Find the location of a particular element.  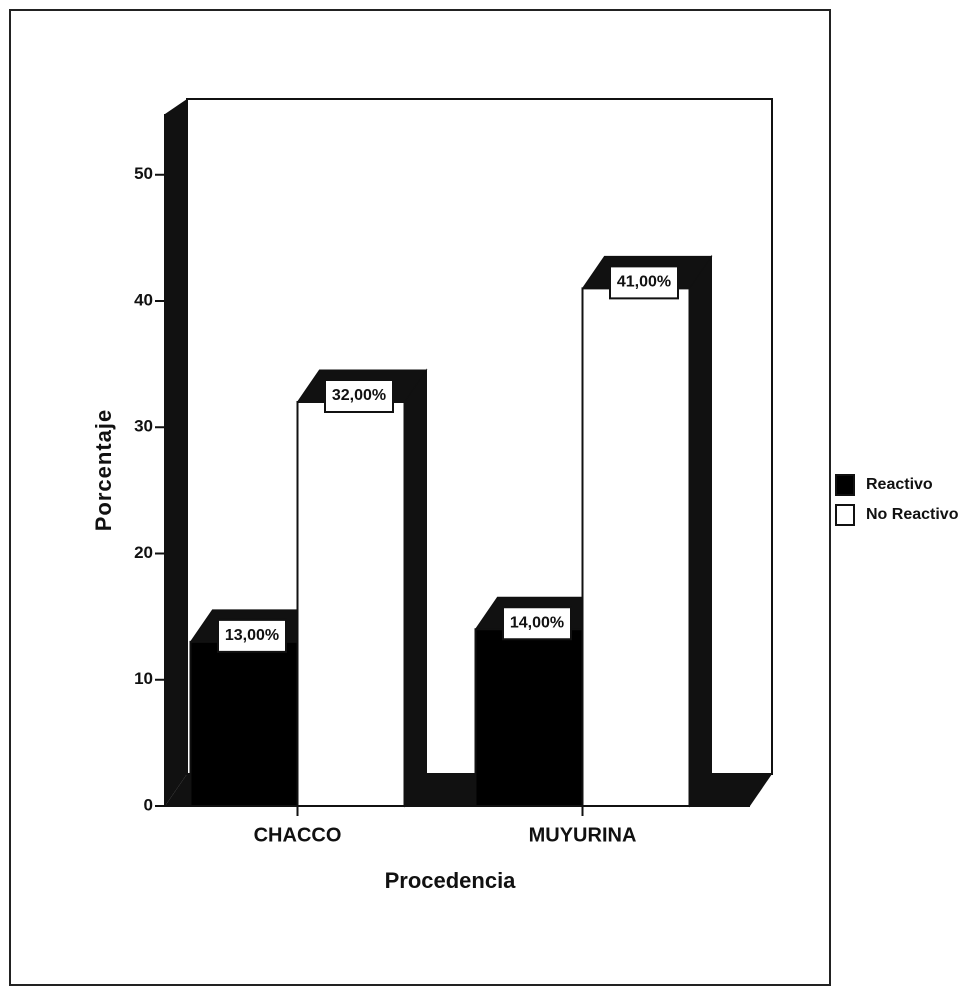

left-wall is located at coordinates (176, 452).